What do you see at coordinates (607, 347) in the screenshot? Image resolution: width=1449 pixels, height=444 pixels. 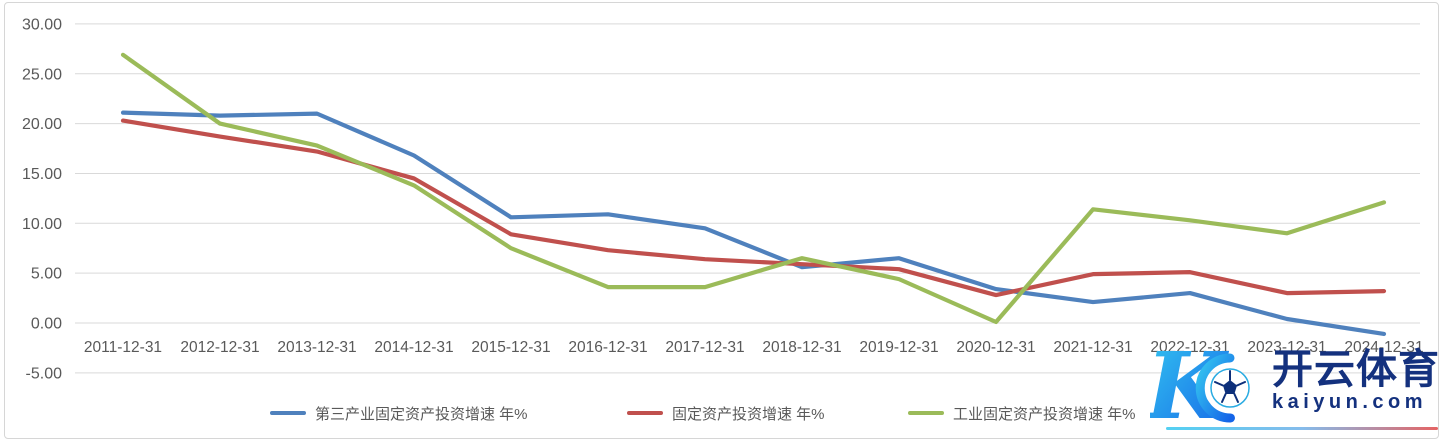 I see `x-axis-label: 2016-12-31` at bounding box center [607, 347].